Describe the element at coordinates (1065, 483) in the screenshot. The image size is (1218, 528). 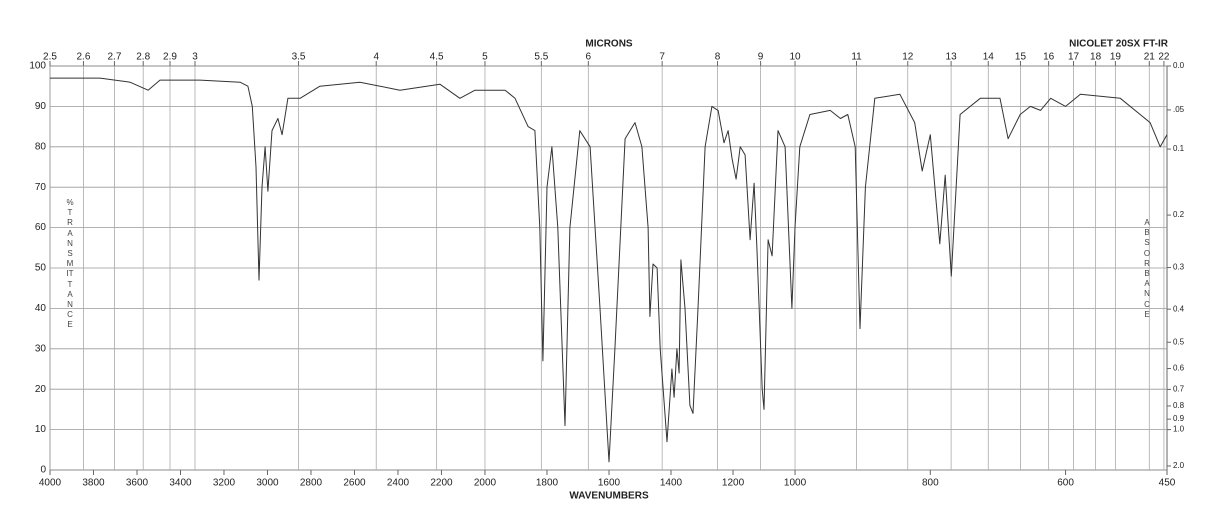
I see `x-tick-label: 600` at that location.